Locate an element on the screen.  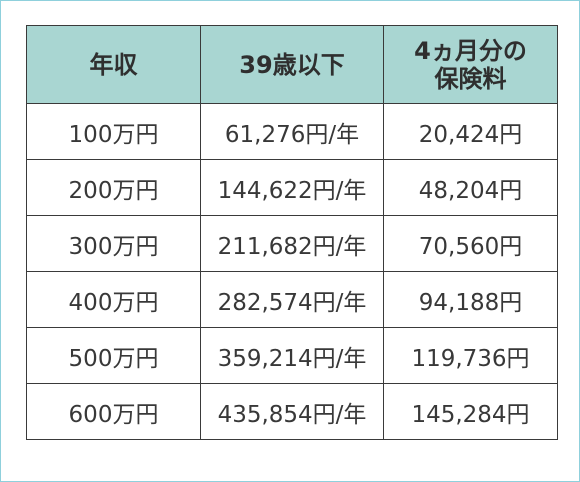
annual-premium-cell: 435,854円/年 is located at coordinates (292, 411).